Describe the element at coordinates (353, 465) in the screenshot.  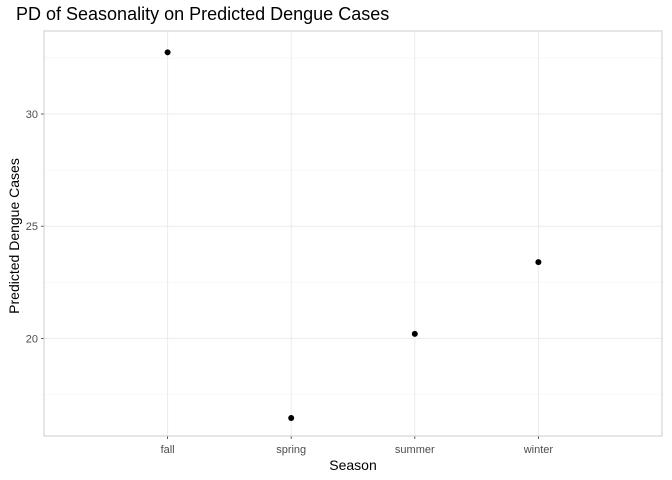
I see `x-axis-title: Season` at that location.